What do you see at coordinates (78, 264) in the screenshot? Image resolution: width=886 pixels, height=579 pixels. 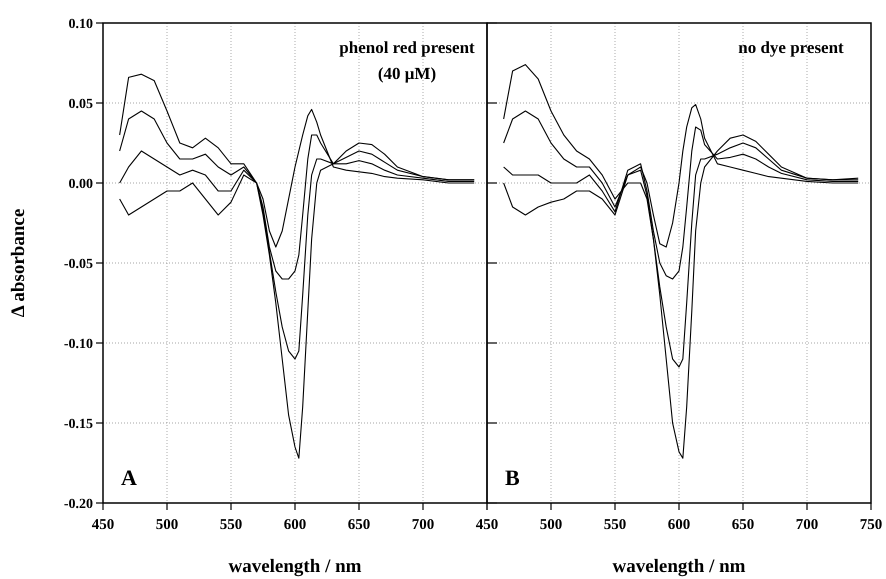 I see `y-tick-label: -0.05` at bounding box center [78, 264].